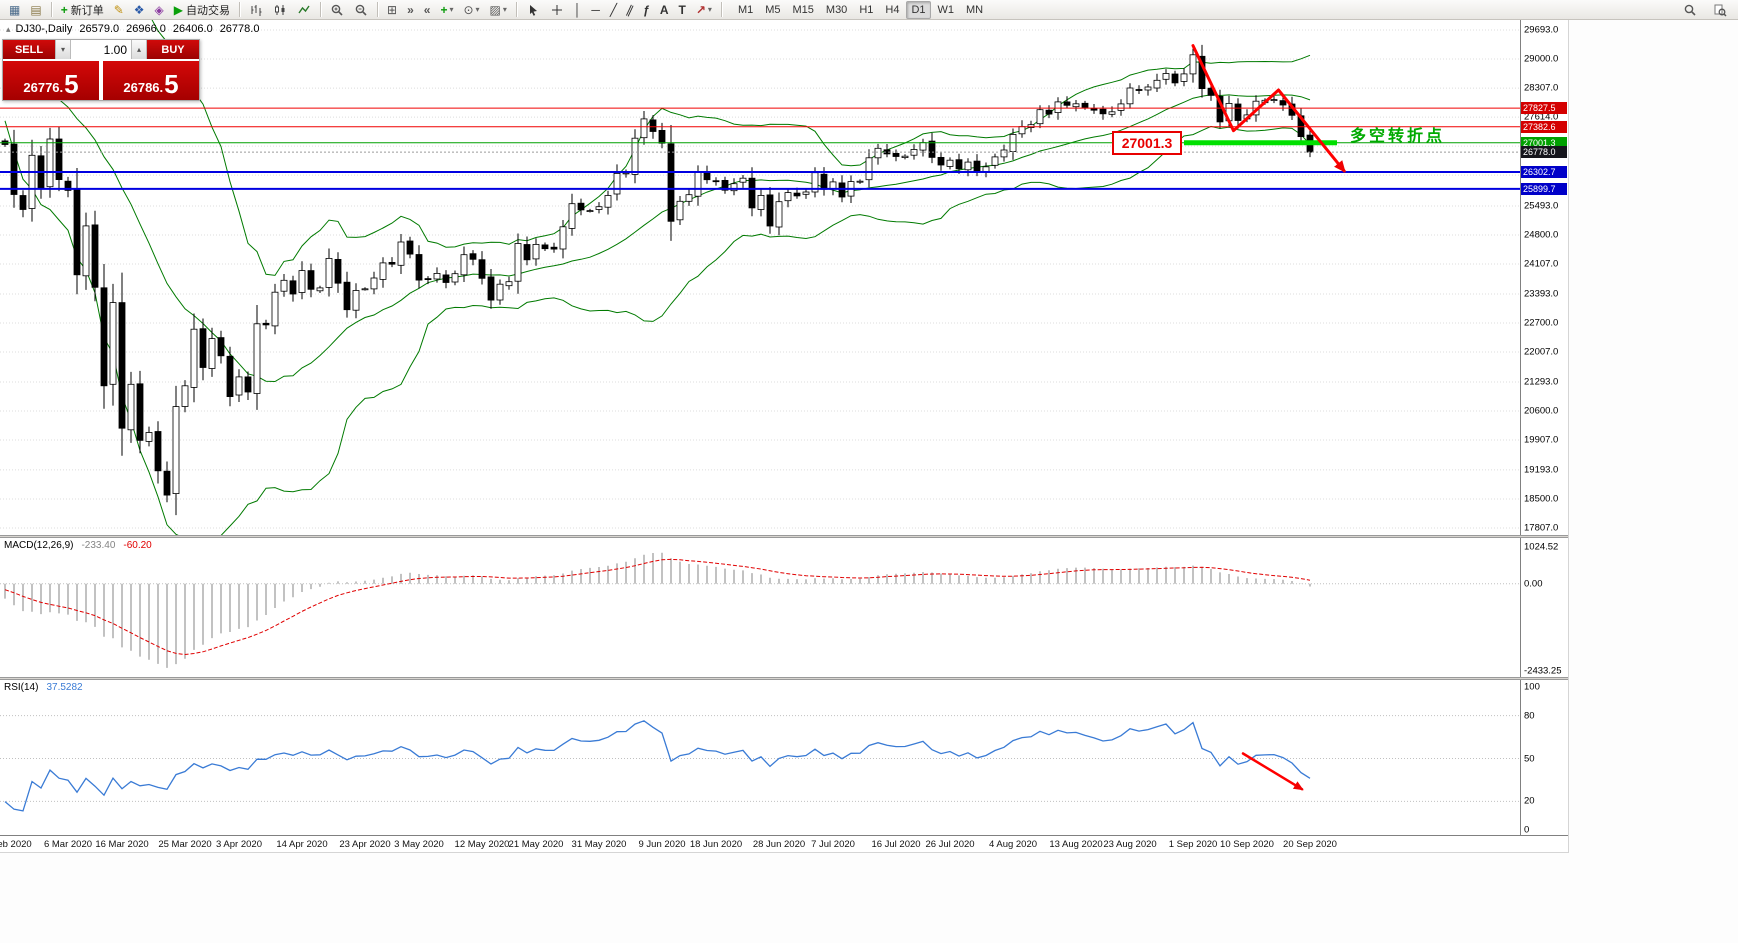  I want to click on metaeditor-button: ✎, so click(119, 10).